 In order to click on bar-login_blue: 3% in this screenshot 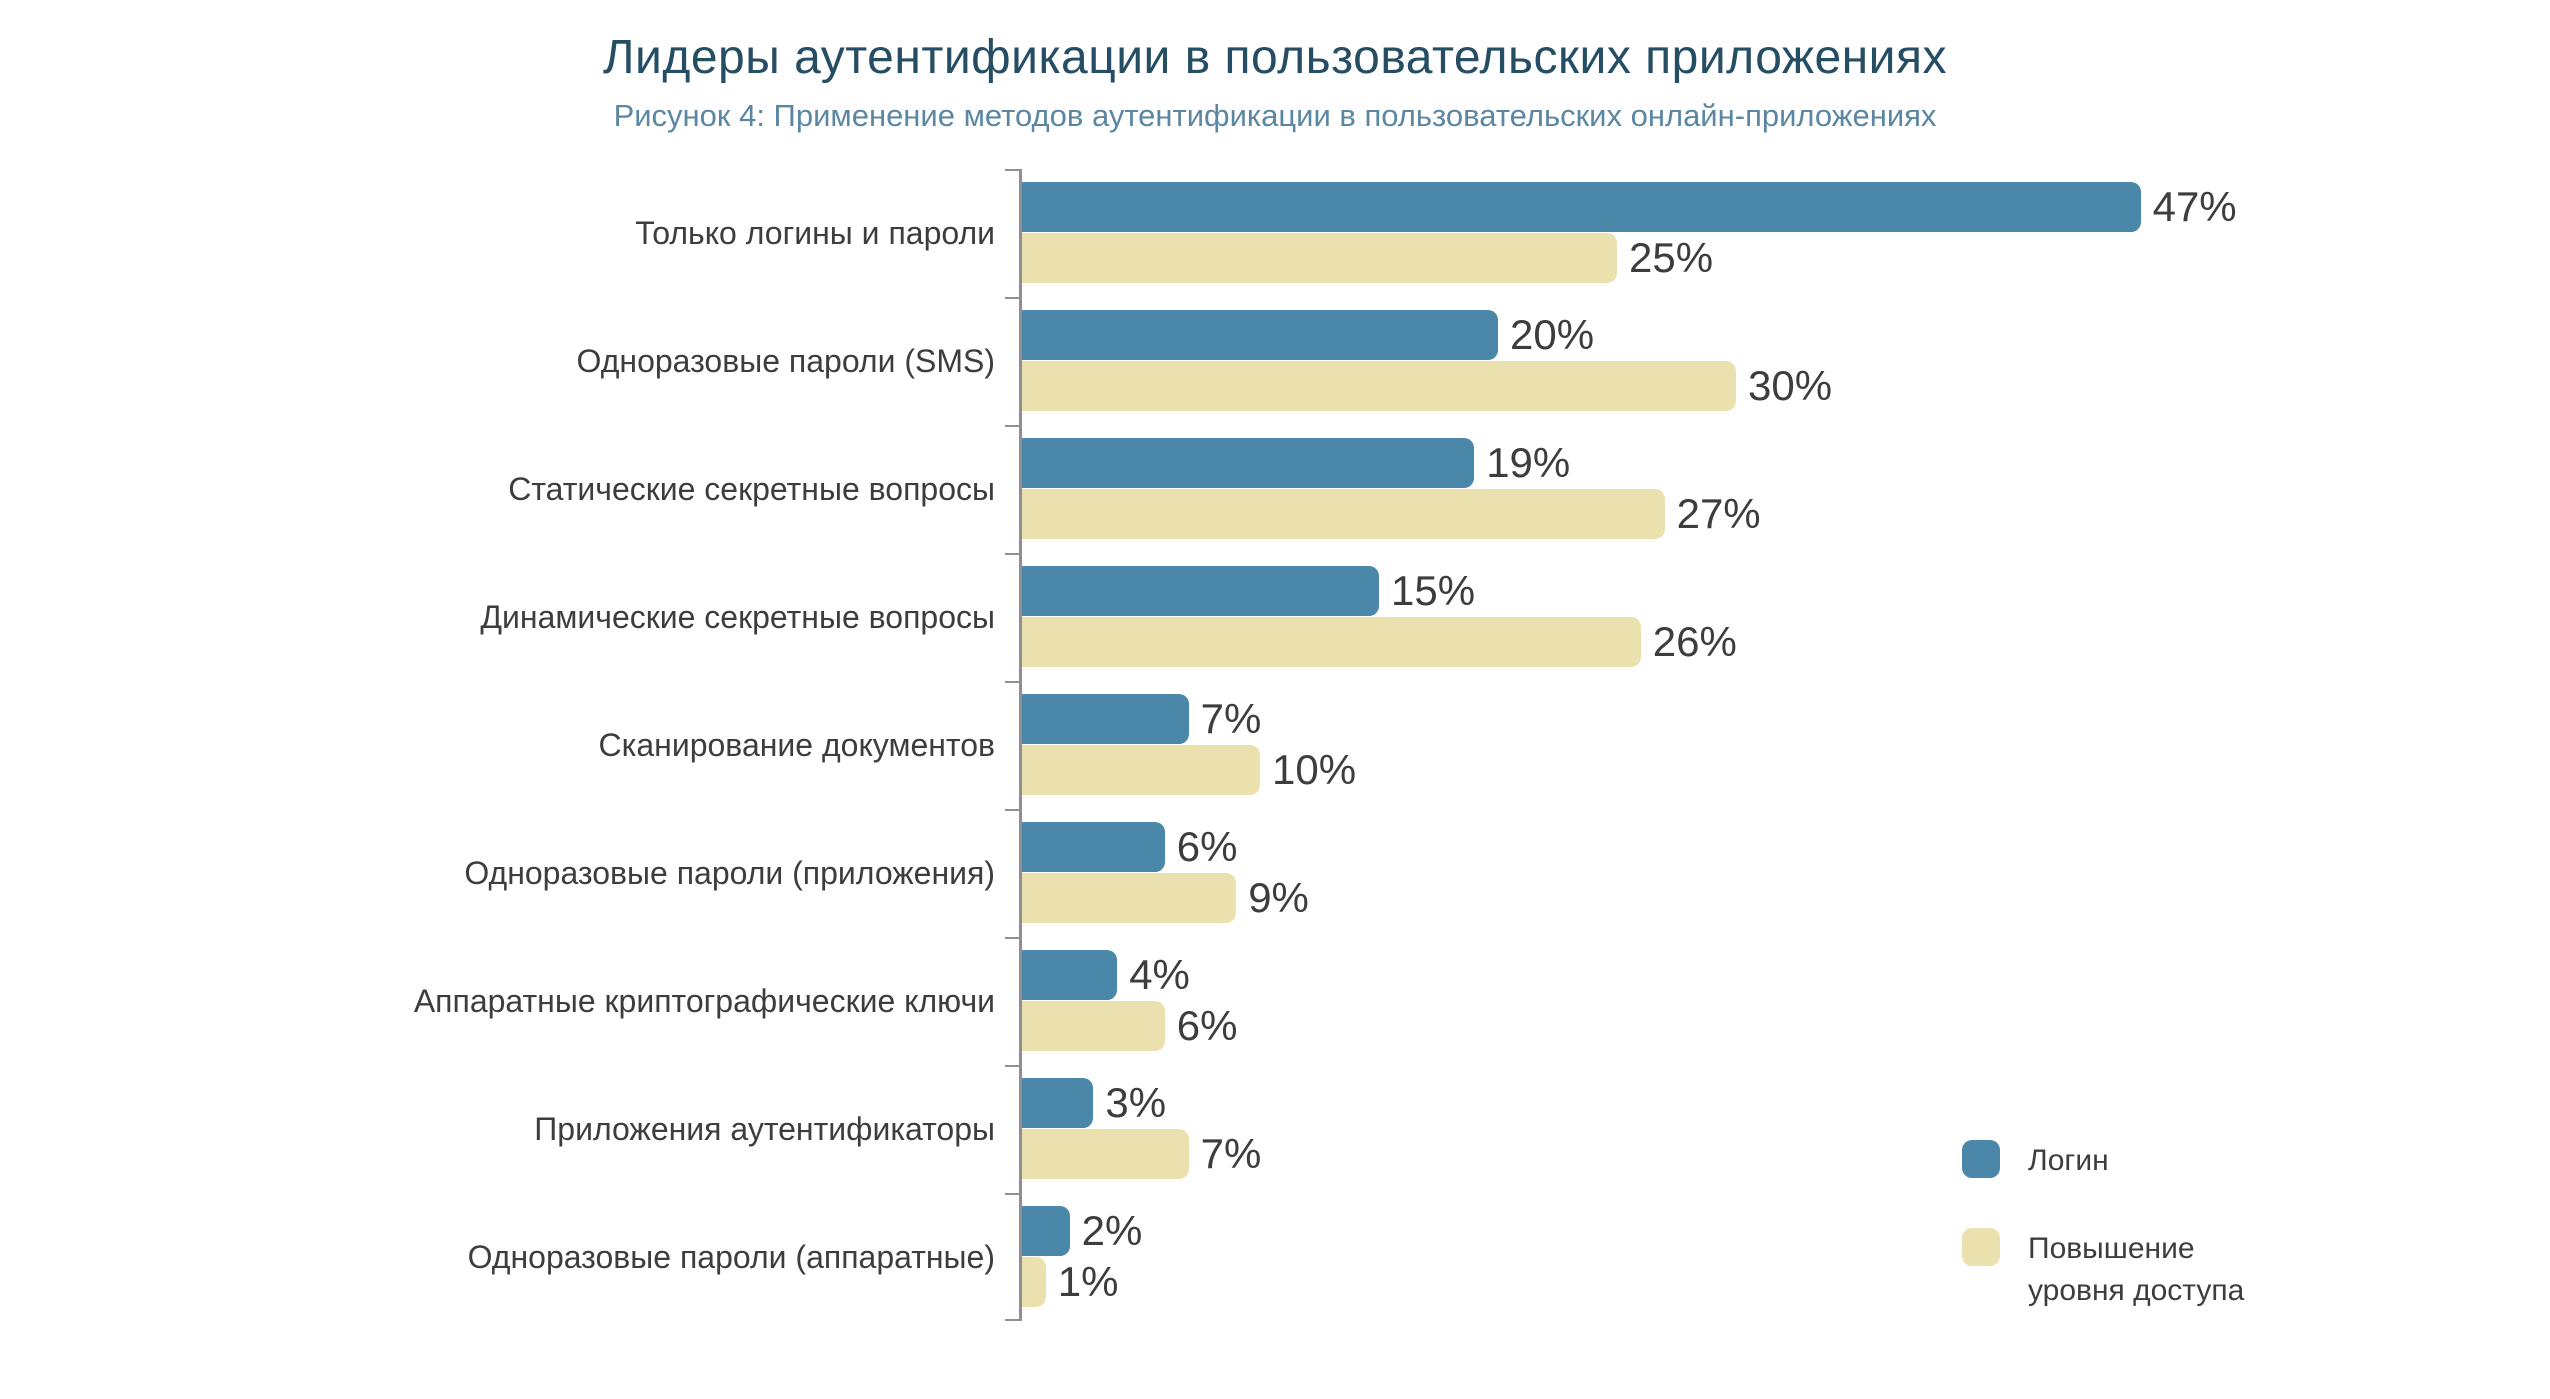, I will do `click(1094, 1103)`.